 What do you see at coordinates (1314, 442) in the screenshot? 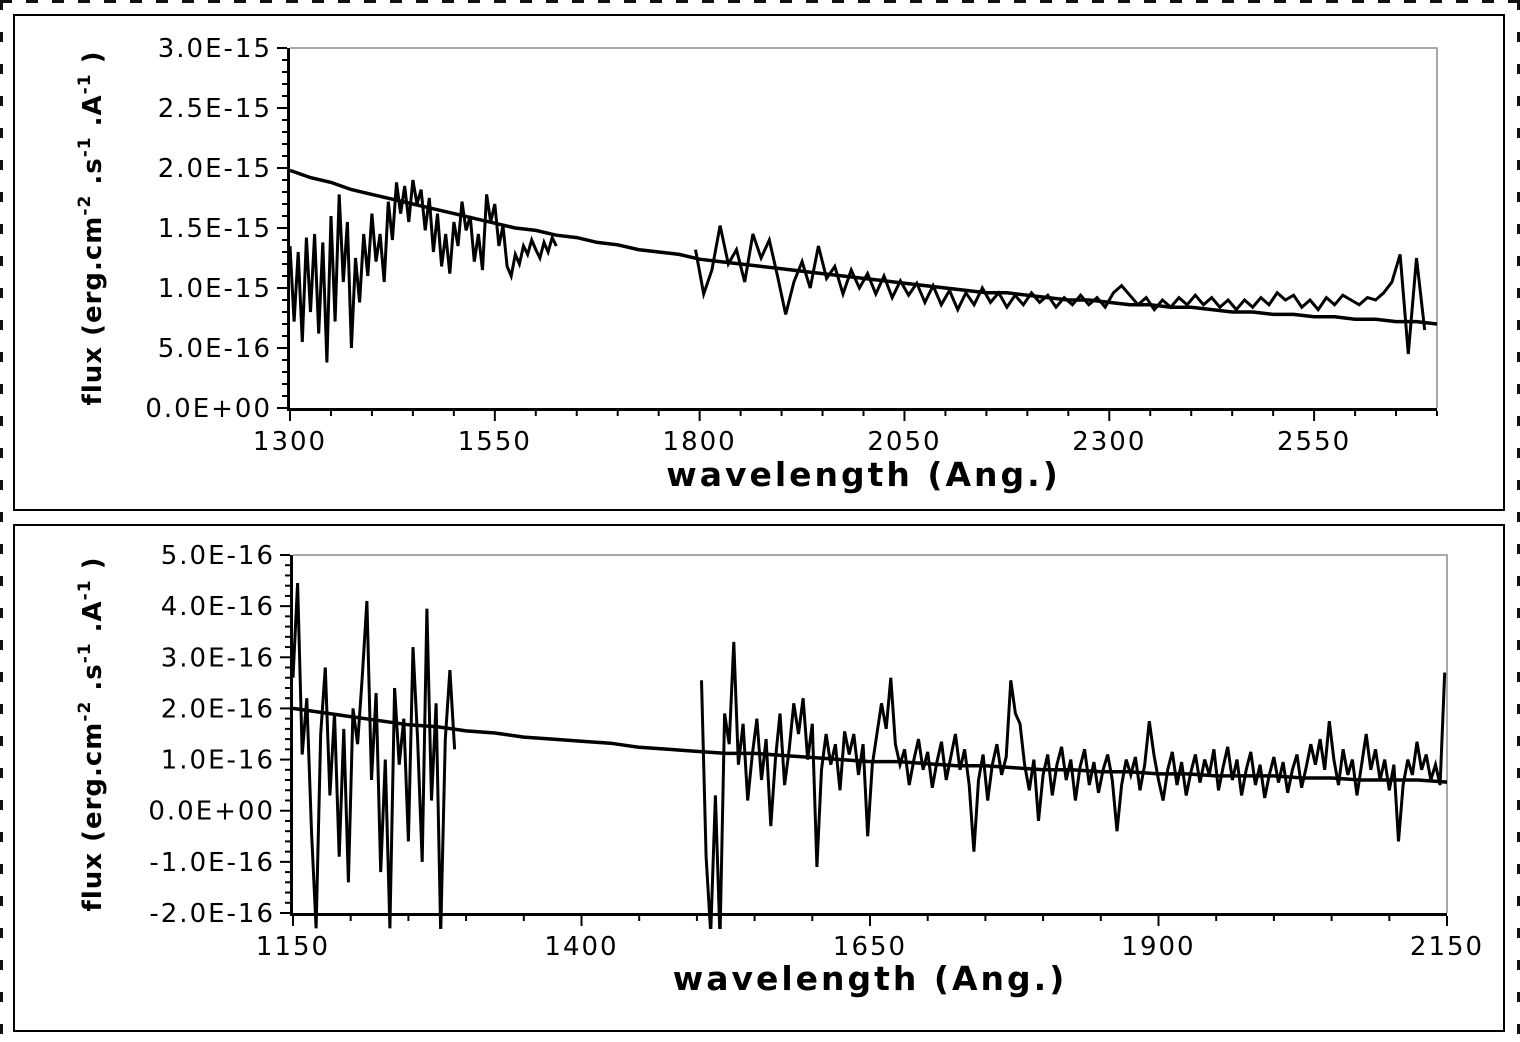
I see `x-tick-label: 2550` at bounding box center [1314, 442].